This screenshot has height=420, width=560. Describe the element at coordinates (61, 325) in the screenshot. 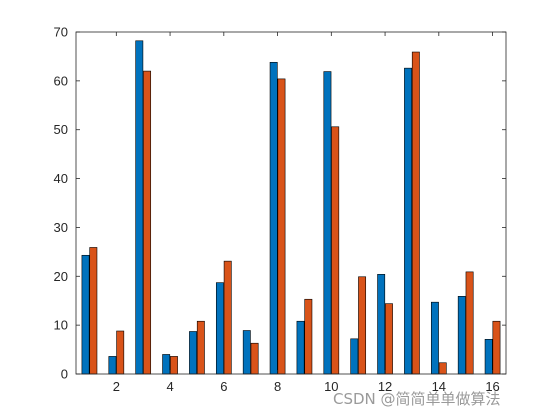

I see `y-tick-label-10: 10` at that location.